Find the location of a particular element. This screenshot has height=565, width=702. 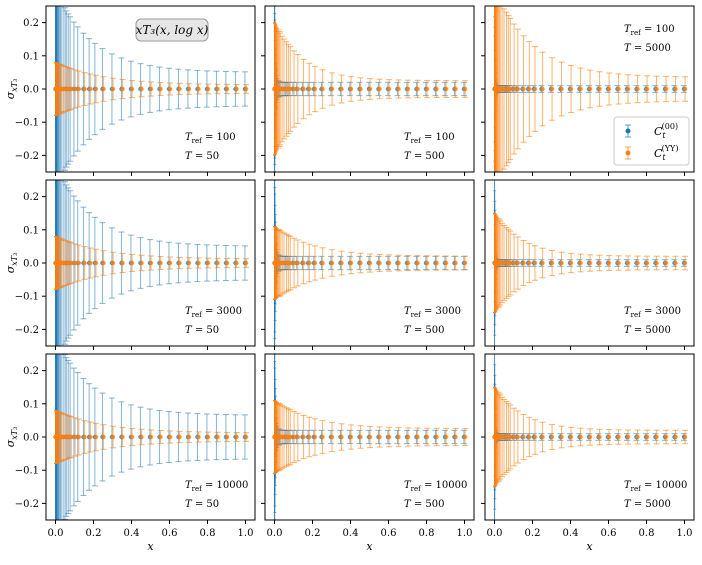

legend-item: Ct(YY) is located at coordinates (651, 153).